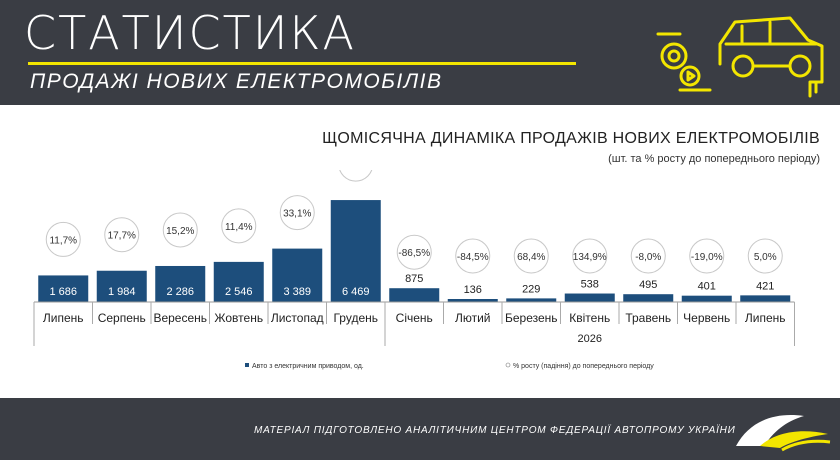 The width and height of the screenshot is (840, 460). I want to click on growth-label: 90,9%, so click(356, 170).